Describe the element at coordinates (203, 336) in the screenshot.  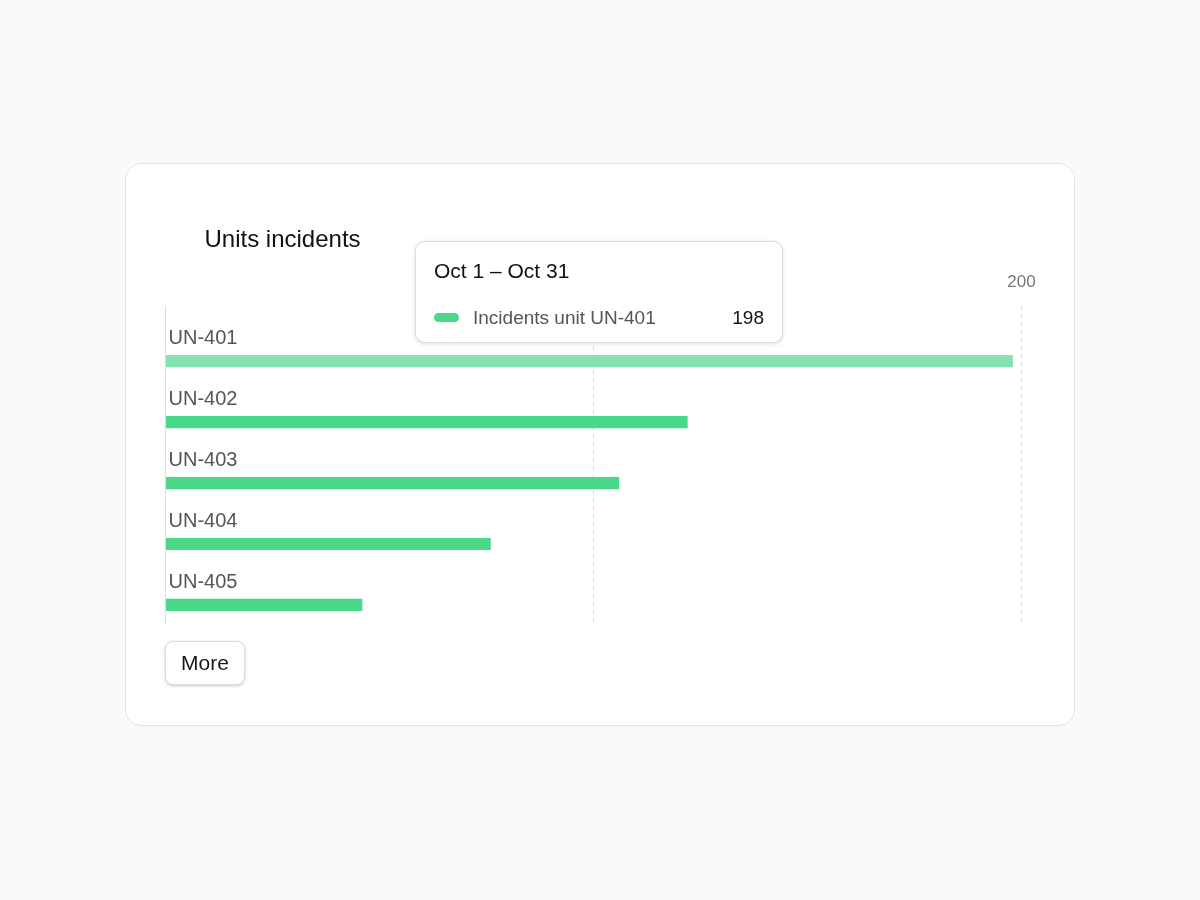
I see `y-tick-label: UN-401` at that location.